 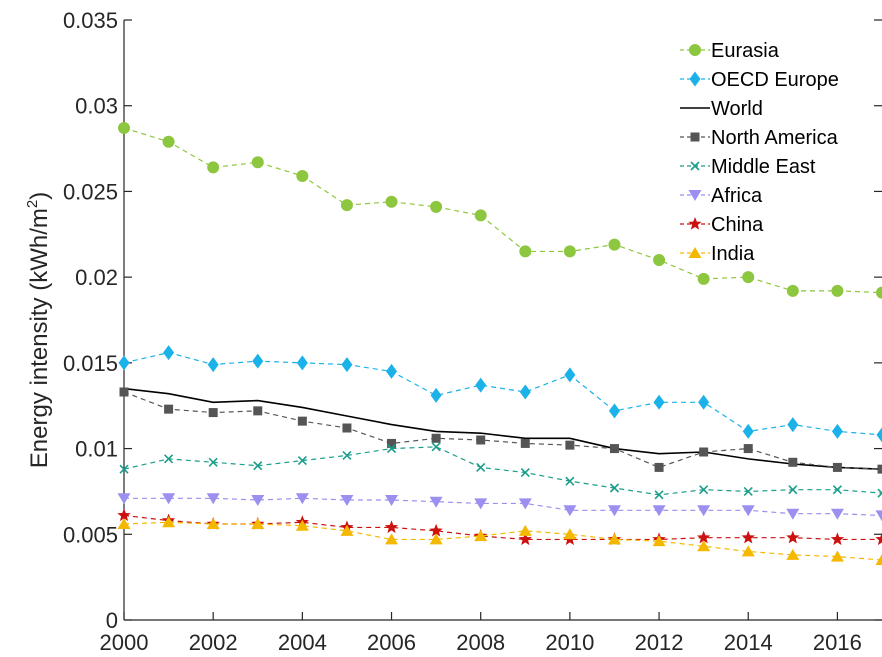 What do you see at coordinates (480, 642) in the screenshot?
I see `x-tick-label: 2008` at bounding box center [480, 642].